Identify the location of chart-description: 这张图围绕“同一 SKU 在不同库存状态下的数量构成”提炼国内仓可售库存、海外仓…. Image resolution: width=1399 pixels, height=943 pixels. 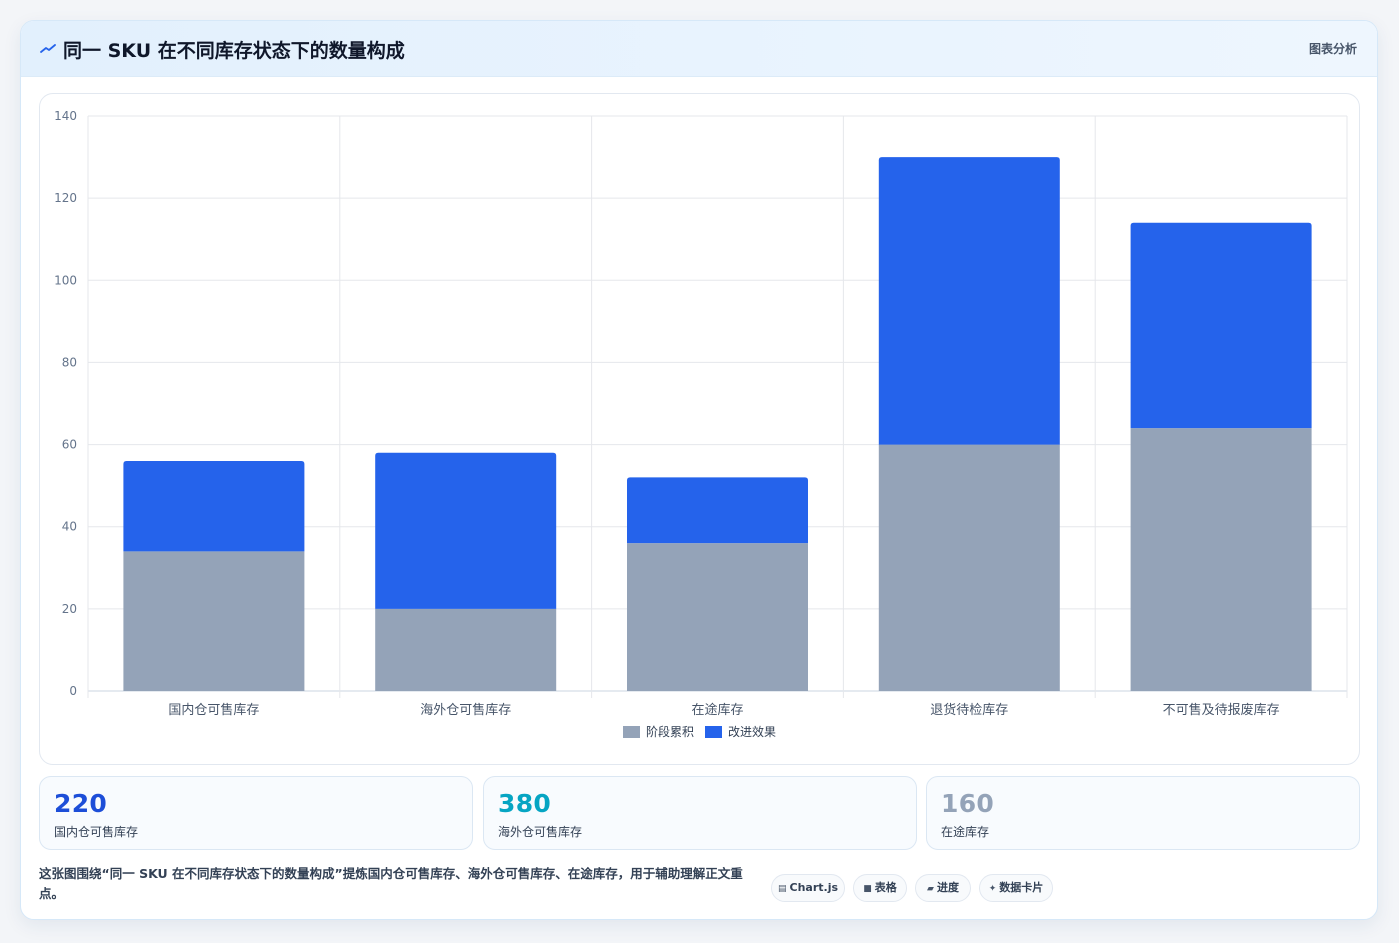
(391, 883).